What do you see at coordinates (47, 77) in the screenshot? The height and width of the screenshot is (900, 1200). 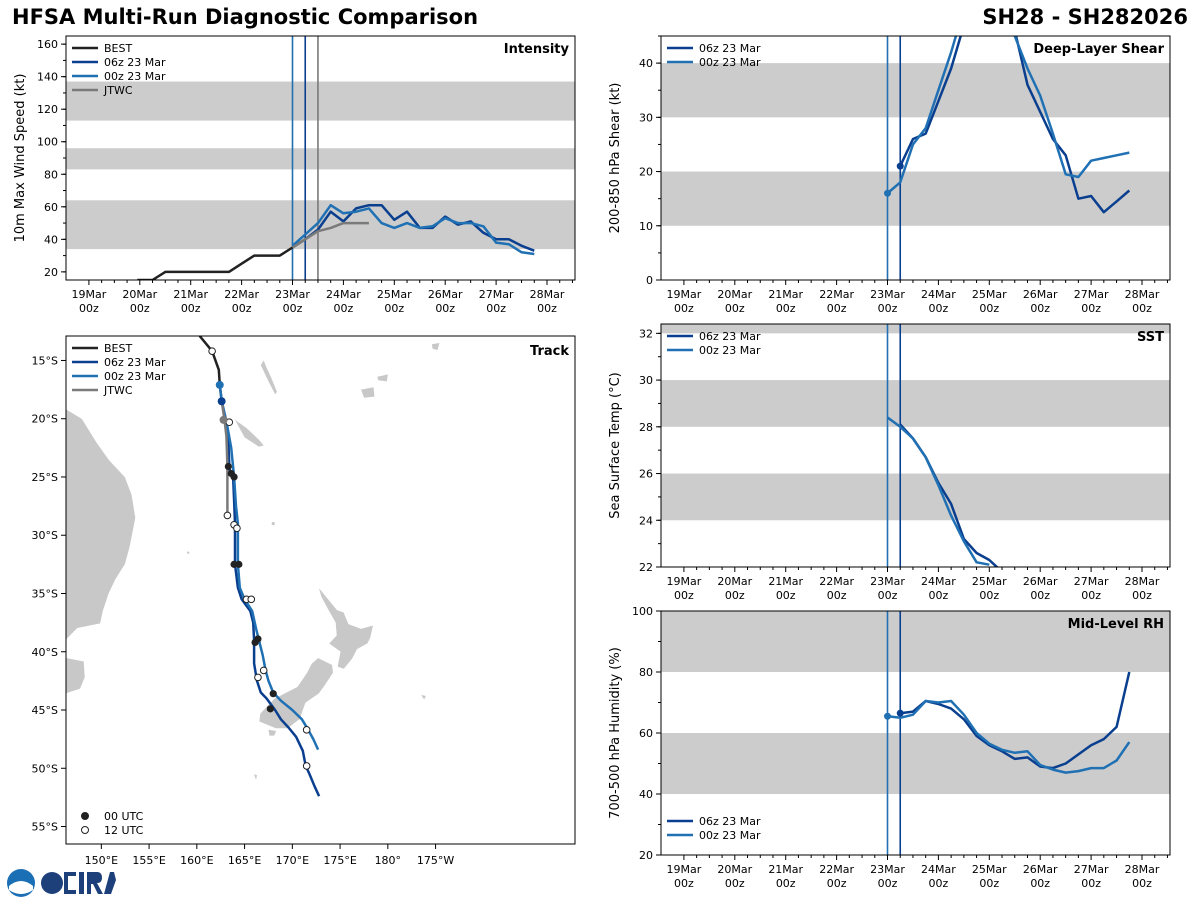 I see `intensity-y-tick-label: 140` at bounding box center [47, 77].